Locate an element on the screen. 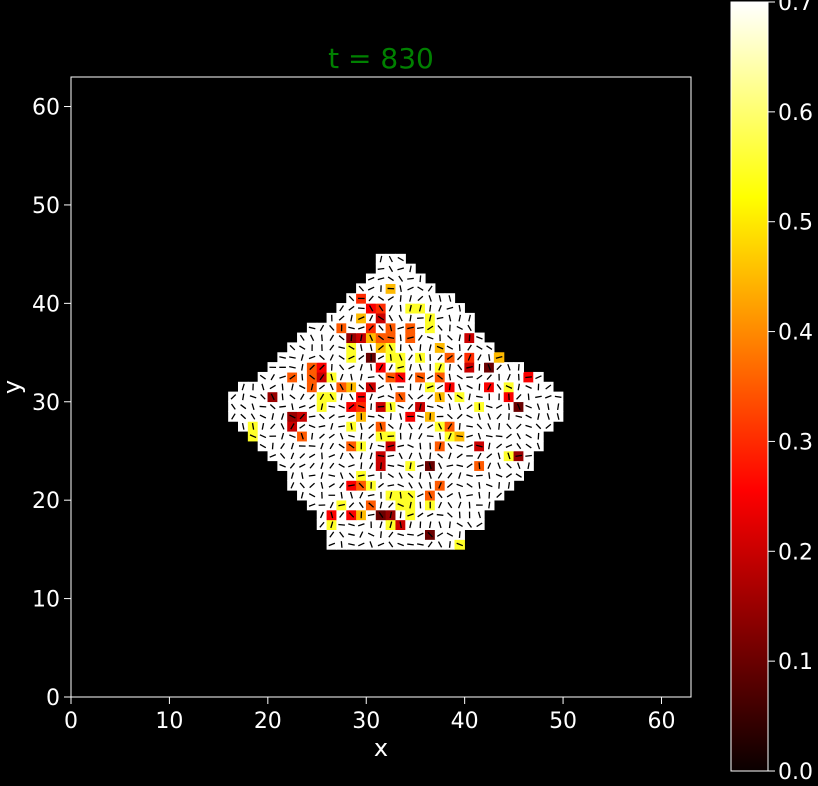 Image resolution: width=818 pixels, height=786 pixels. colorbar-tick-label: 0.1 is located at coordinates (795, 662).